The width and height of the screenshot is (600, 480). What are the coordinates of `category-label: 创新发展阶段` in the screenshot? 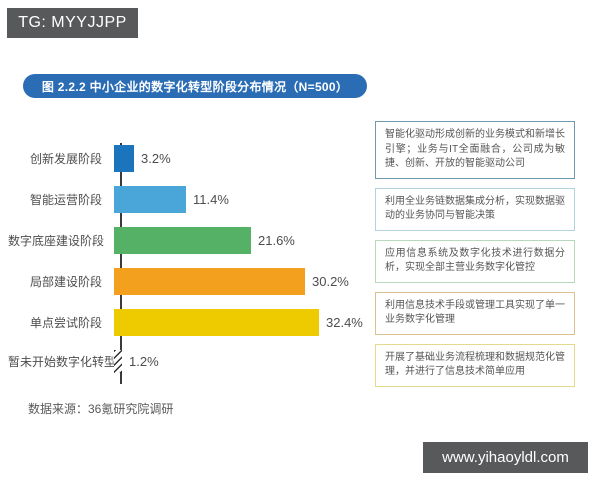 It's located at (65, 159).